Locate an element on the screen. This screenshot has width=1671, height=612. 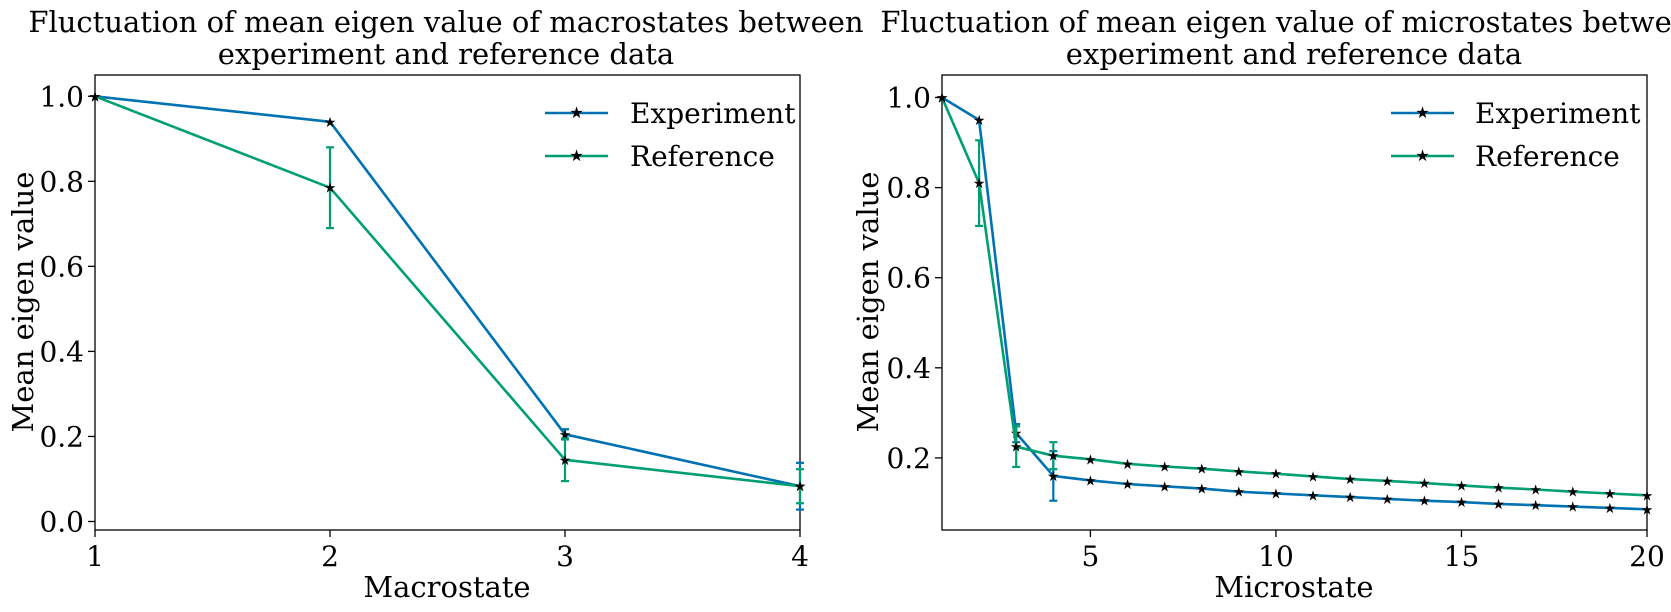
x-tick-label: 4 is located at coordinates (800, 556).